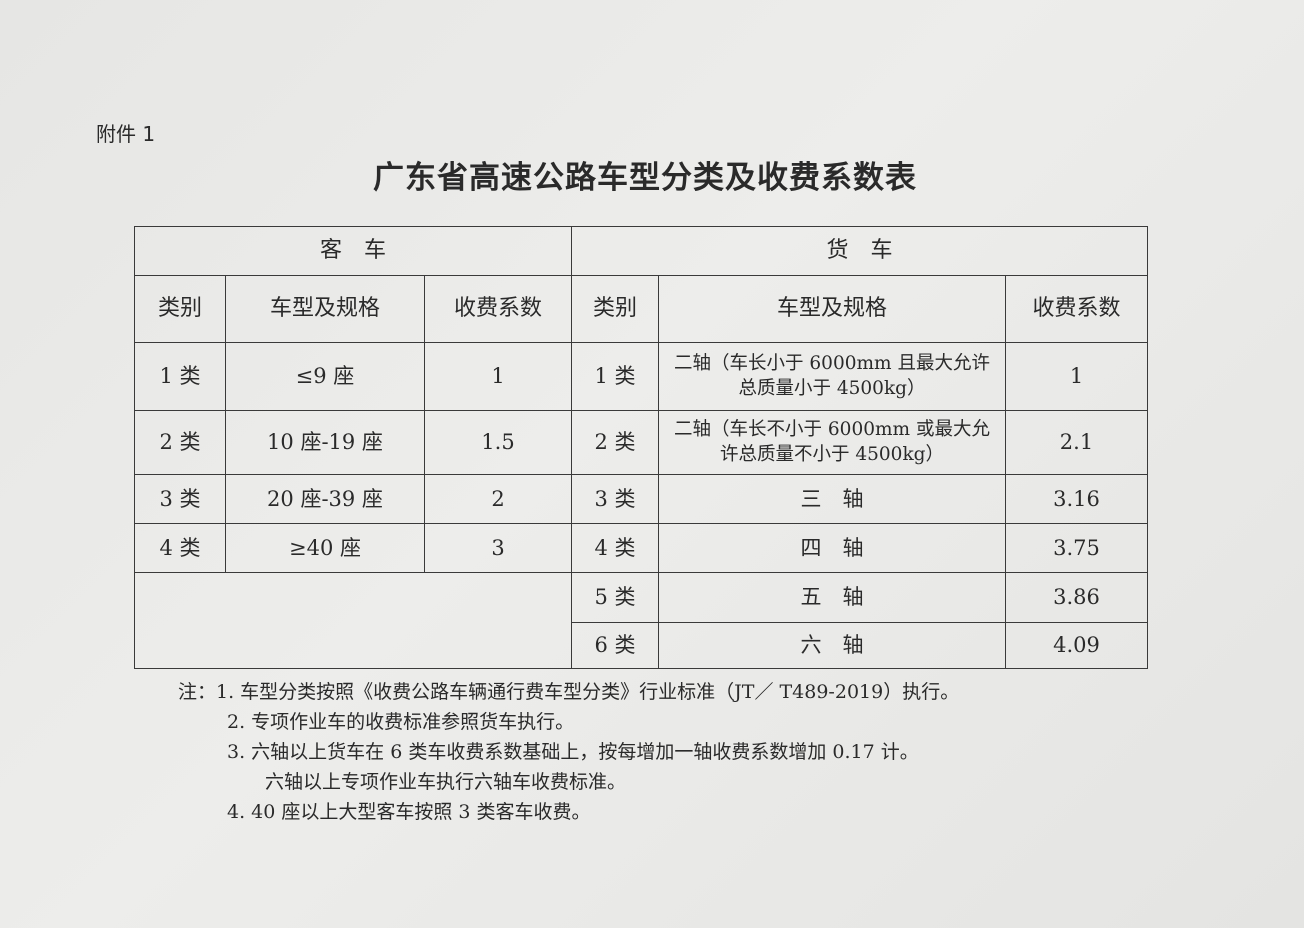  I want to click on group-truck: 货 车, so click(859, 251).